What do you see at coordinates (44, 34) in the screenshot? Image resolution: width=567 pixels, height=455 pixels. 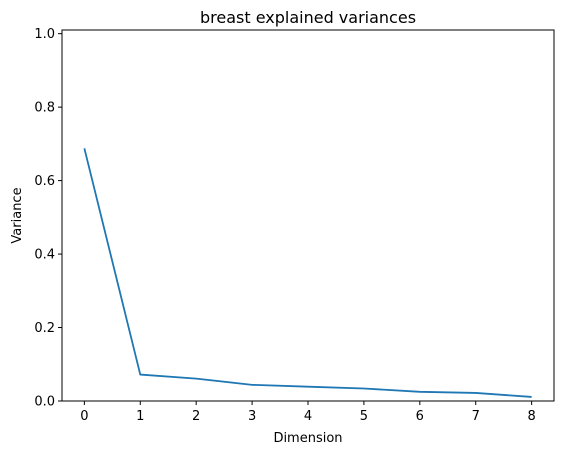 I see `y-tick-label: 1.0` at bounding box center [44, 34].